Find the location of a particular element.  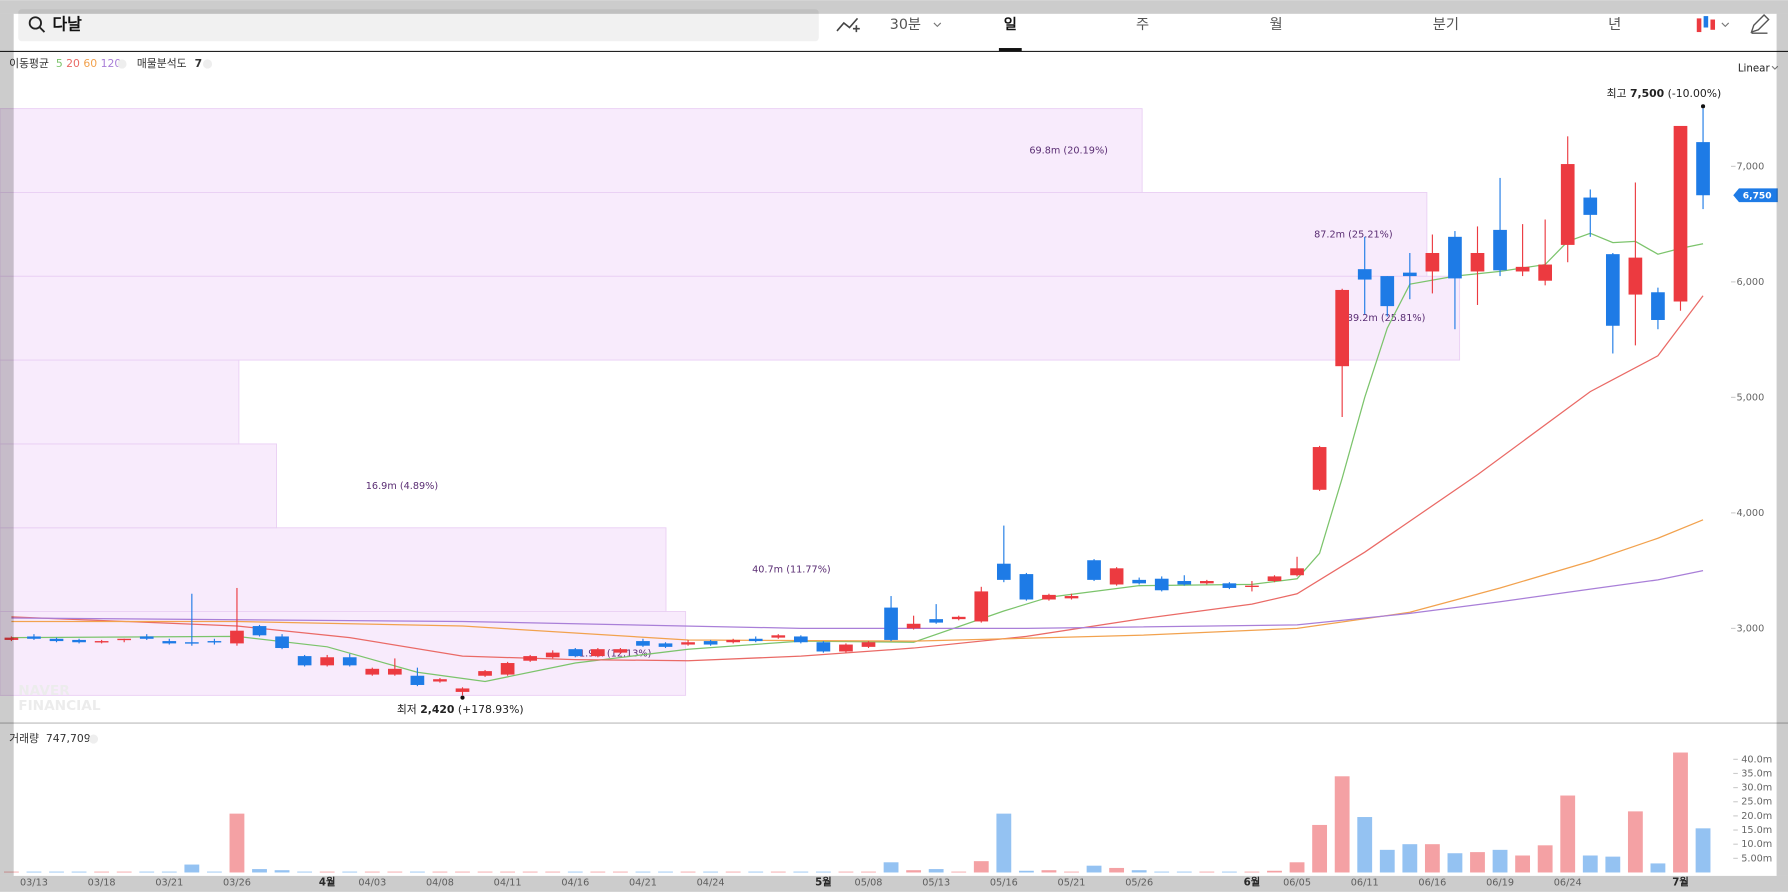

y-tick-label: 7,000 is located at coordinates (1751, 166).